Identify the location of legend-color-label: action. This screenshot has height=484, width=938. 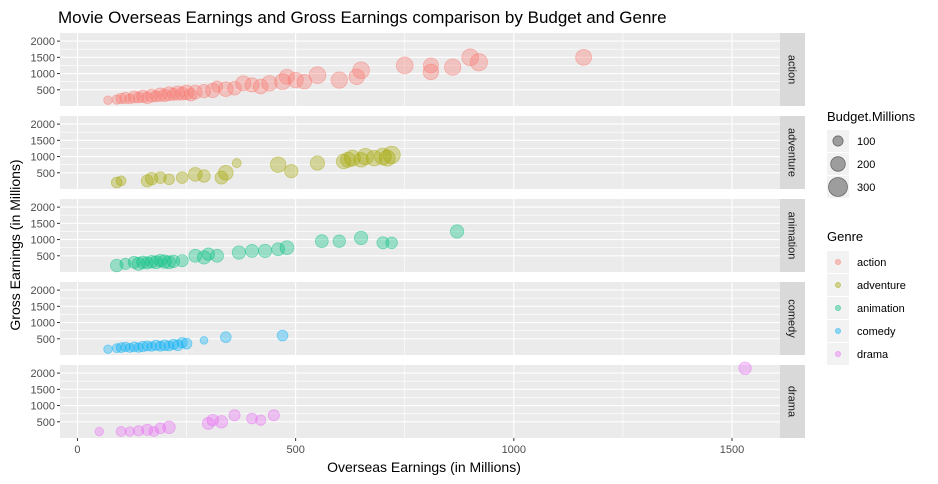
(871, 263).